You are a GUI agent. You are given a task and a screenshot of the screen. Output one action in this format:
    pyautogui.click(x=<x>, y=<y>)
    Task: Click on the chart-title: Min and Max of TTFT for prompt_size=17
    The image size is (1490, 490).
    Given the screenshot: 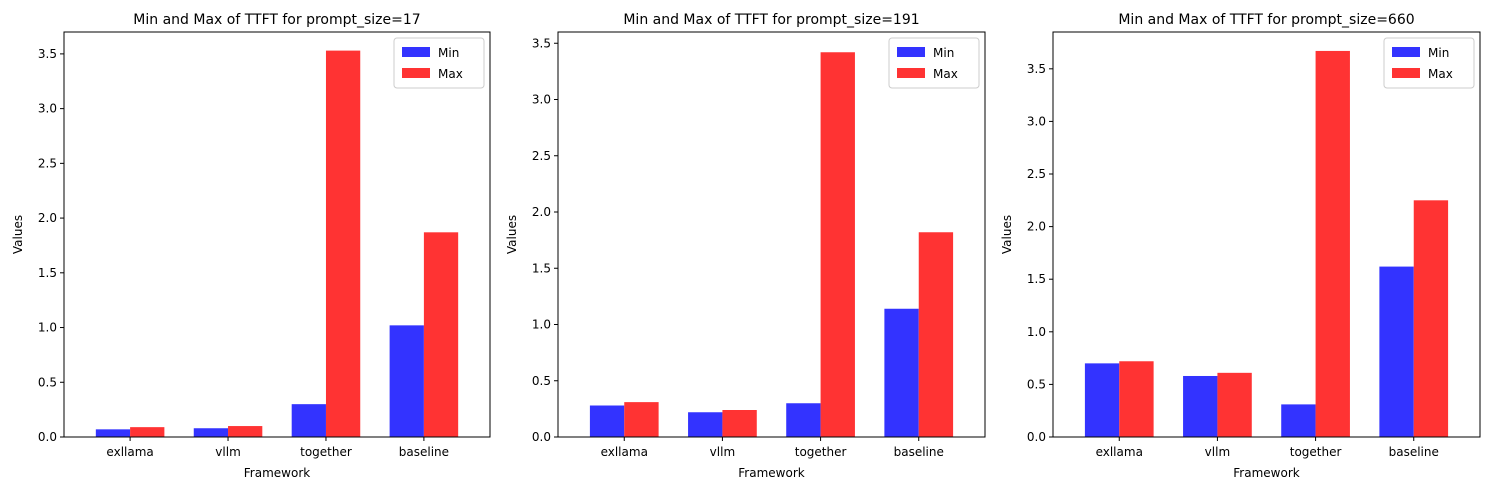 What is the action you would take?
    pyautogui.click(x=276, y=20)
    